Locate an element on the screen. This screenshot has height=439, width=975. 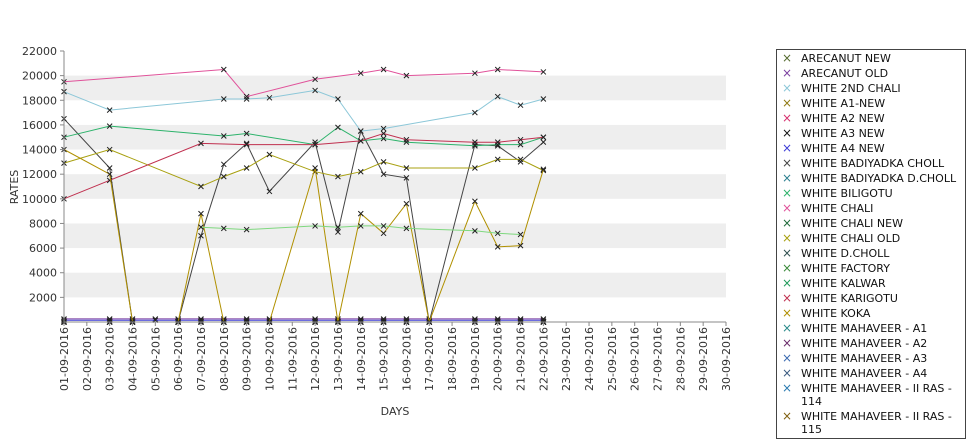
x-tick-label: 06-09-2016 is located at coordinates (178, 359).